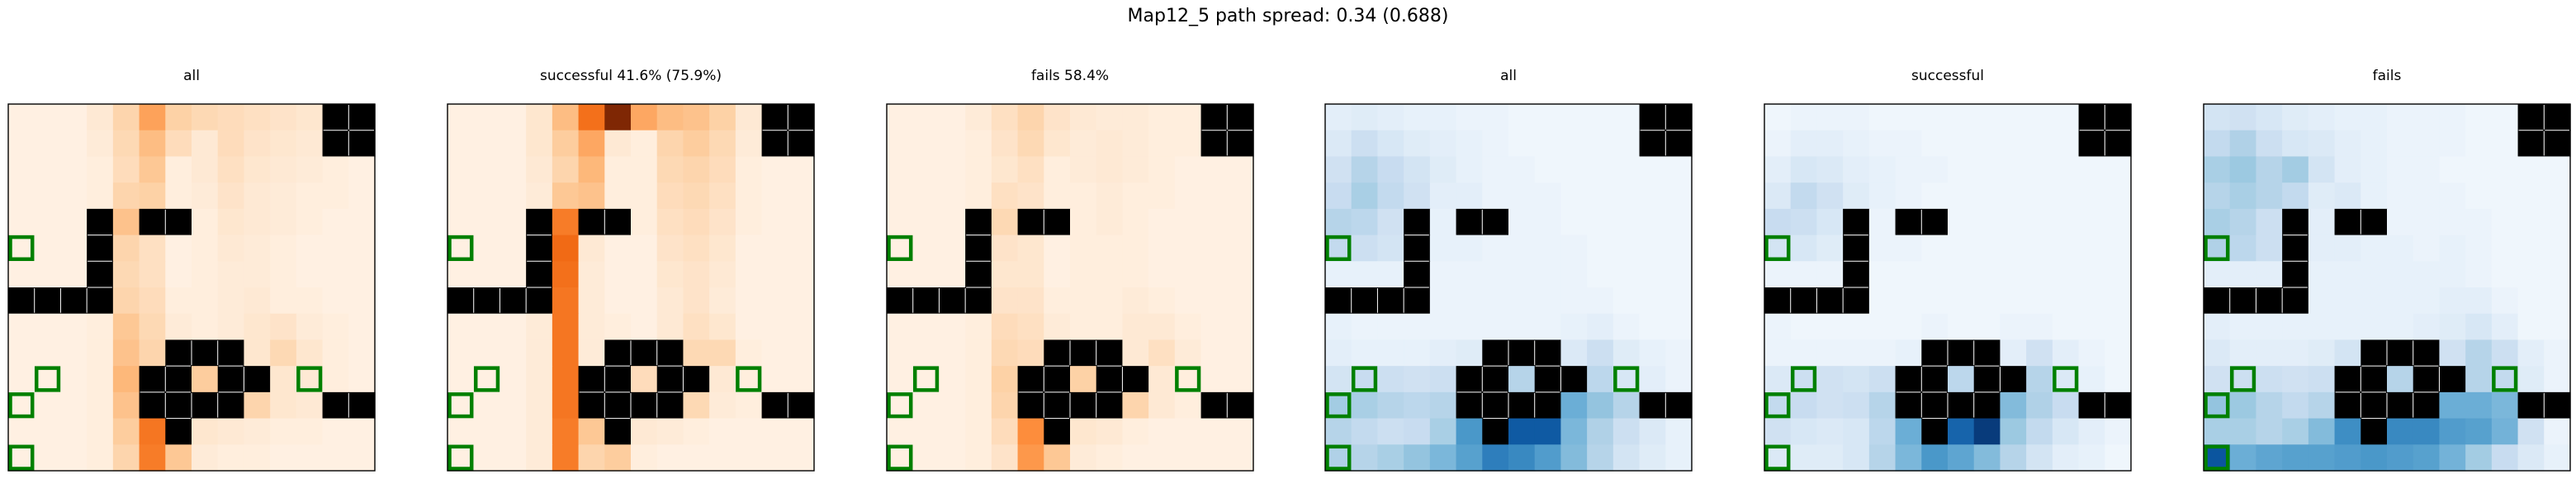 Image resolution: width=2576 pixels, height=479 pixels. I want to click on panel-frame, so click(631, 288).